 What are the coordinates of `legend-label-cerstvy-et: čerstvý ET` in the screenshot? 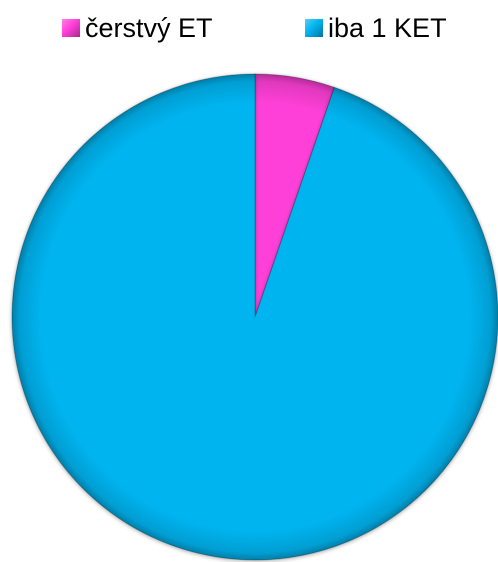 It's located at (149, 28).